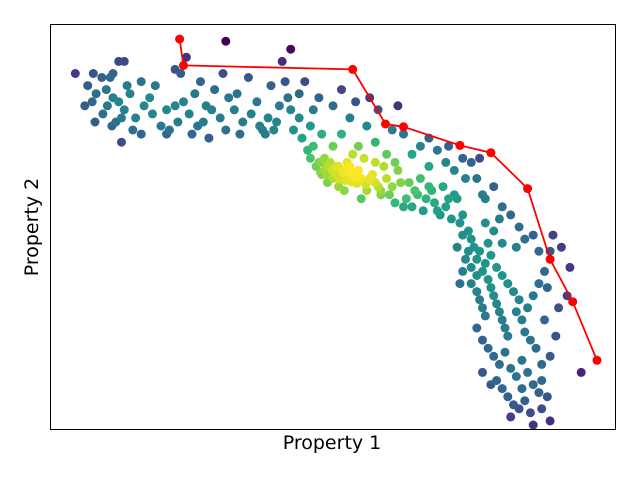  I want to click on x-axis-label: Property 1, so click(332, 443).